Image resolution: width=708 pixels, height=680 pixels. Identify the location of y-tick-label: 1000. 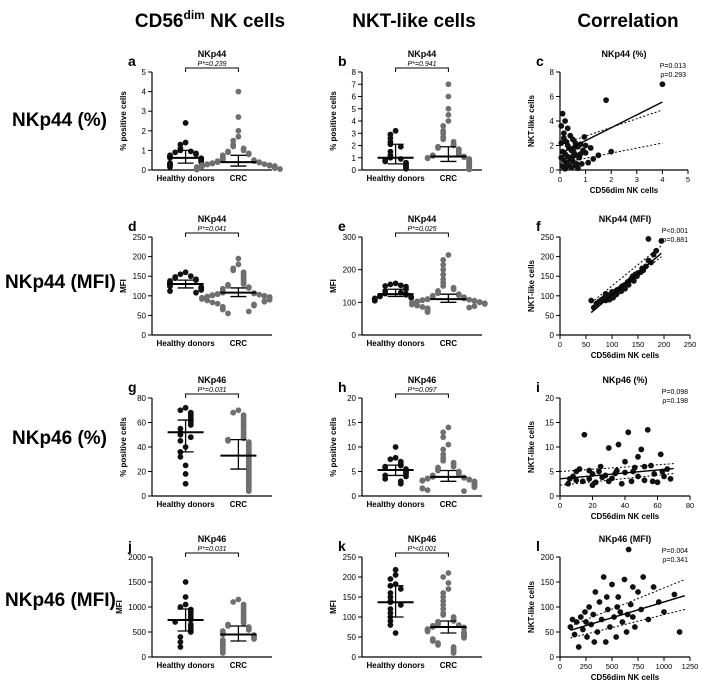
(137, 607).